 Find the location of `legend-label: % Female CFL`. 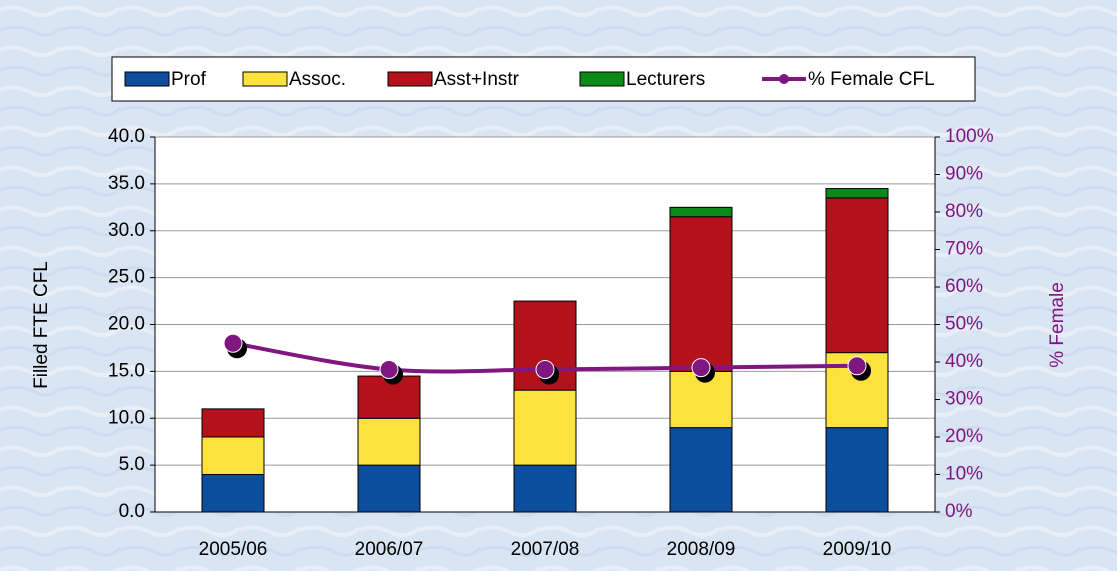

legend-label: % Female CFL is located at coordinates (871, 79).